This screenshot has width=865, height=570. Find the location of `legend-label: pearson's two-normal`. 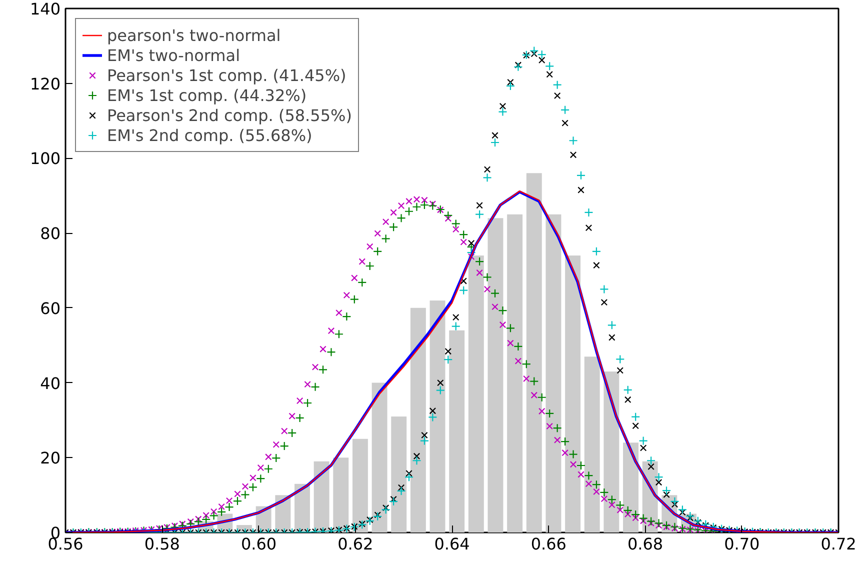

legend-label: pearson's two-normal is located at coordinates (194, 35).